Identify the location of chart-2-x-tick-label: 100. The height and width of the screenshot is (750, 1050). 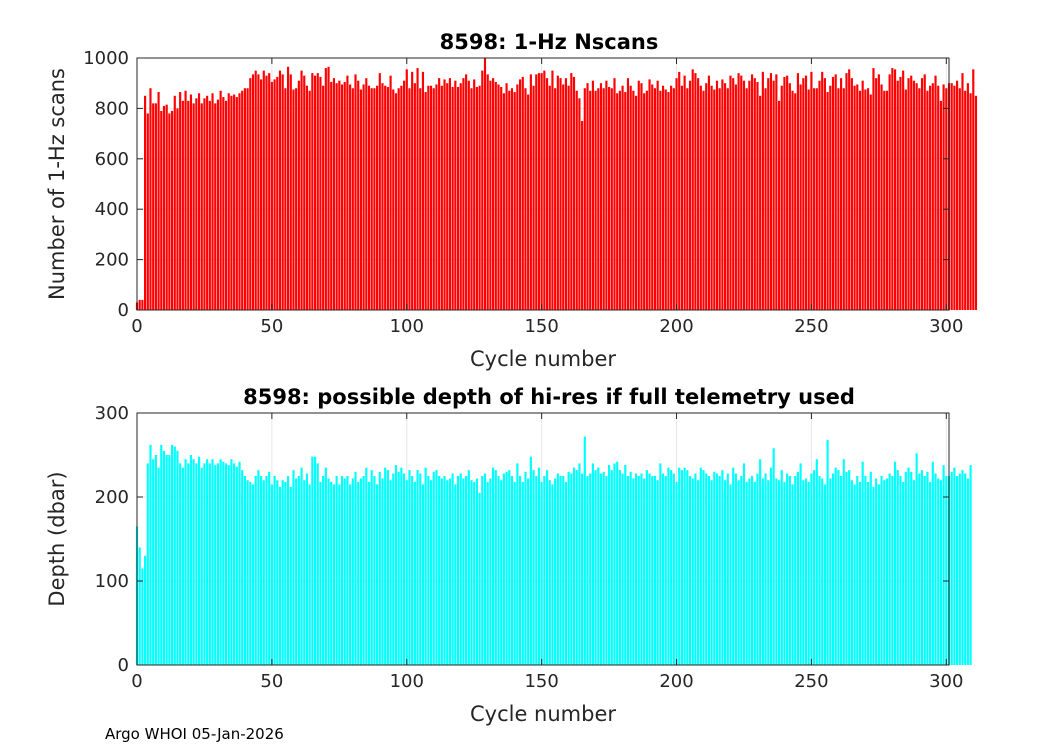
(407, 681).